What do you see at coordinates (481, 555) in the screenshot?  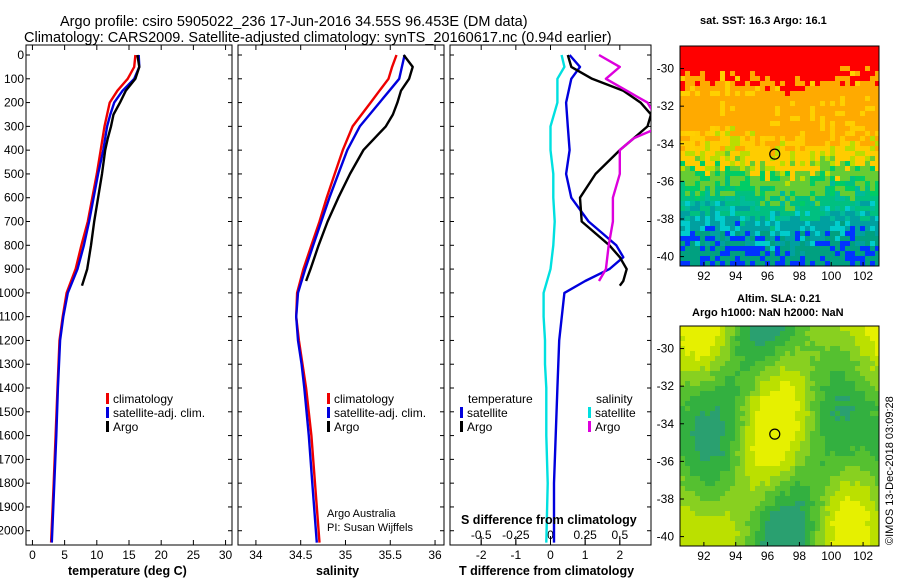 I see `x-tick-label: -2` at bounding box center [481, 555].